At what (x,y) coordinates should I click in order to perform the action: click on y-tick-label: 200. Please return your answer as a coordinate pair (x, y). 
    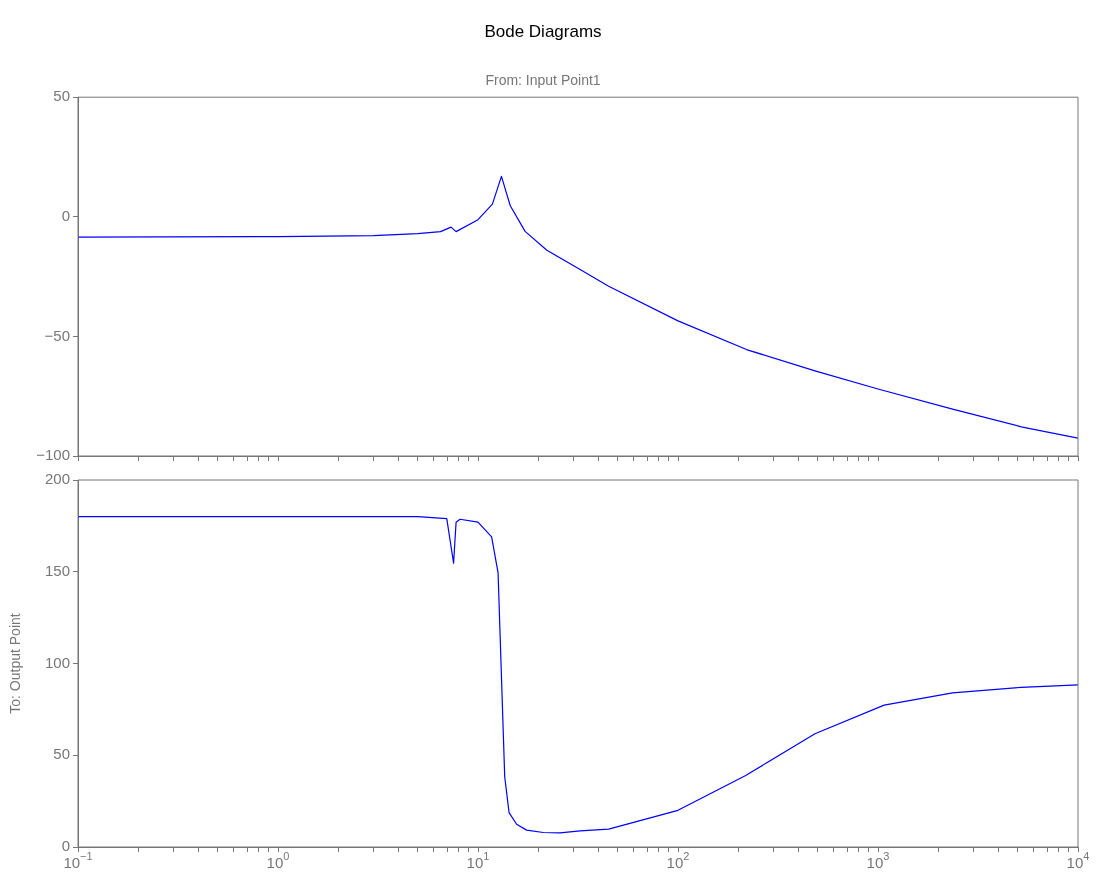
    Looking at the image, I should click on (57, 479).